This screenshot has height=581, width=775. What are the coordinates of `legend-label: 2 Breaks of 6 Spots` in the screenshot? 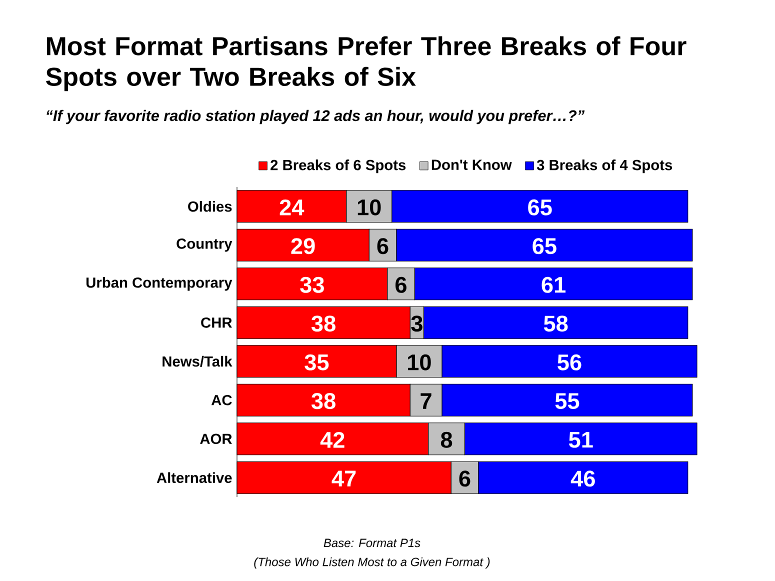 It's located at (338, 166).